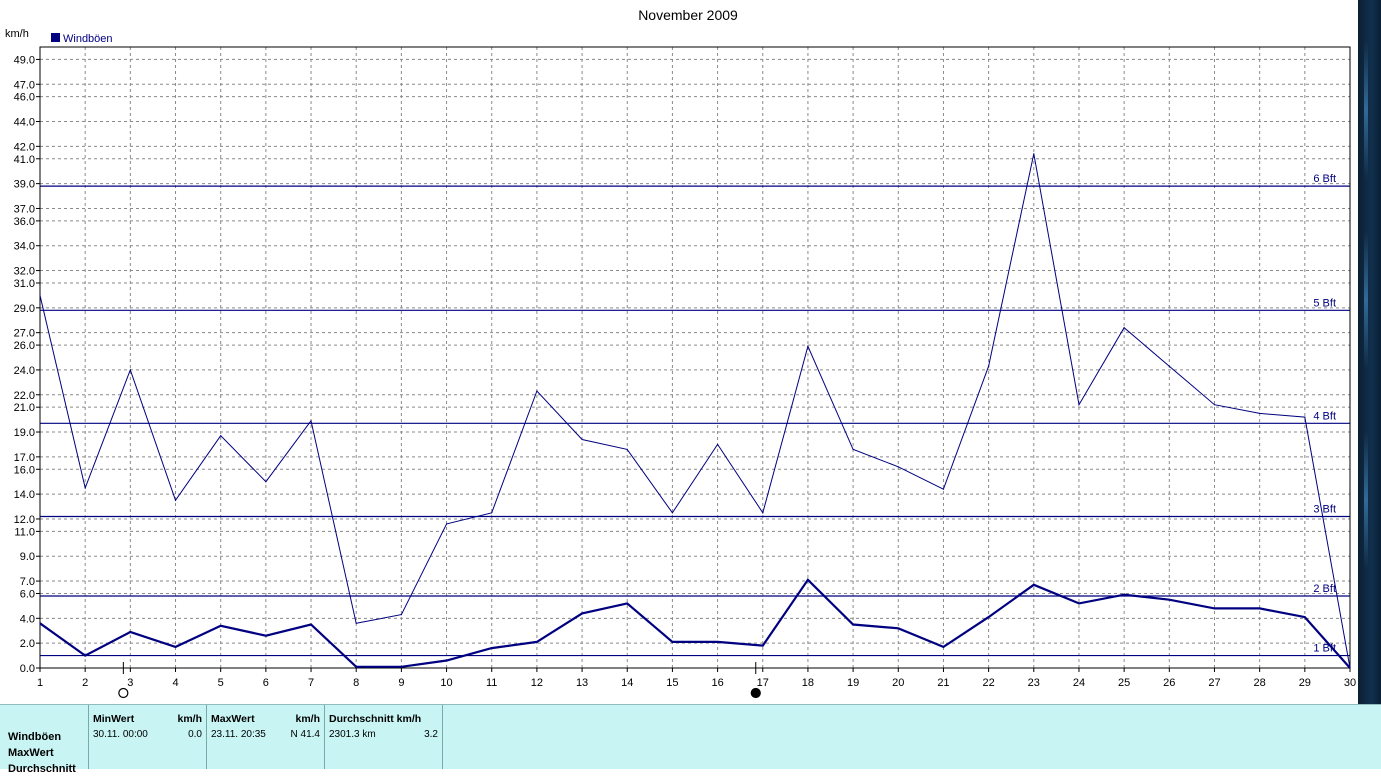 This screenshot has height=777, width=1381. What do you see at coordinates (1324, 589) in the screenshot?
I see `bft-label: 2 Bft` at bounding box center [1324, 589].